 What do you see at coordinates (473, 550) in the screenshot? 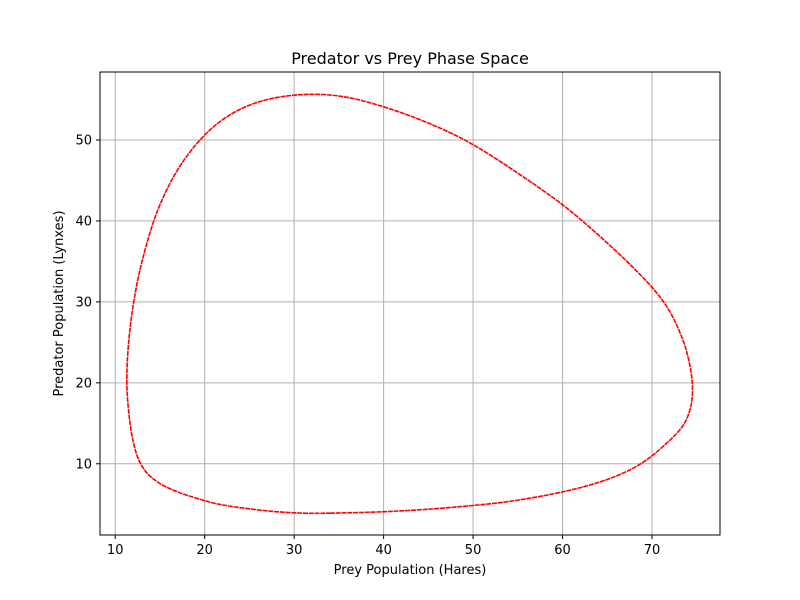
I see `x-tick-label-50: 50` at bounding box center [473, 550].